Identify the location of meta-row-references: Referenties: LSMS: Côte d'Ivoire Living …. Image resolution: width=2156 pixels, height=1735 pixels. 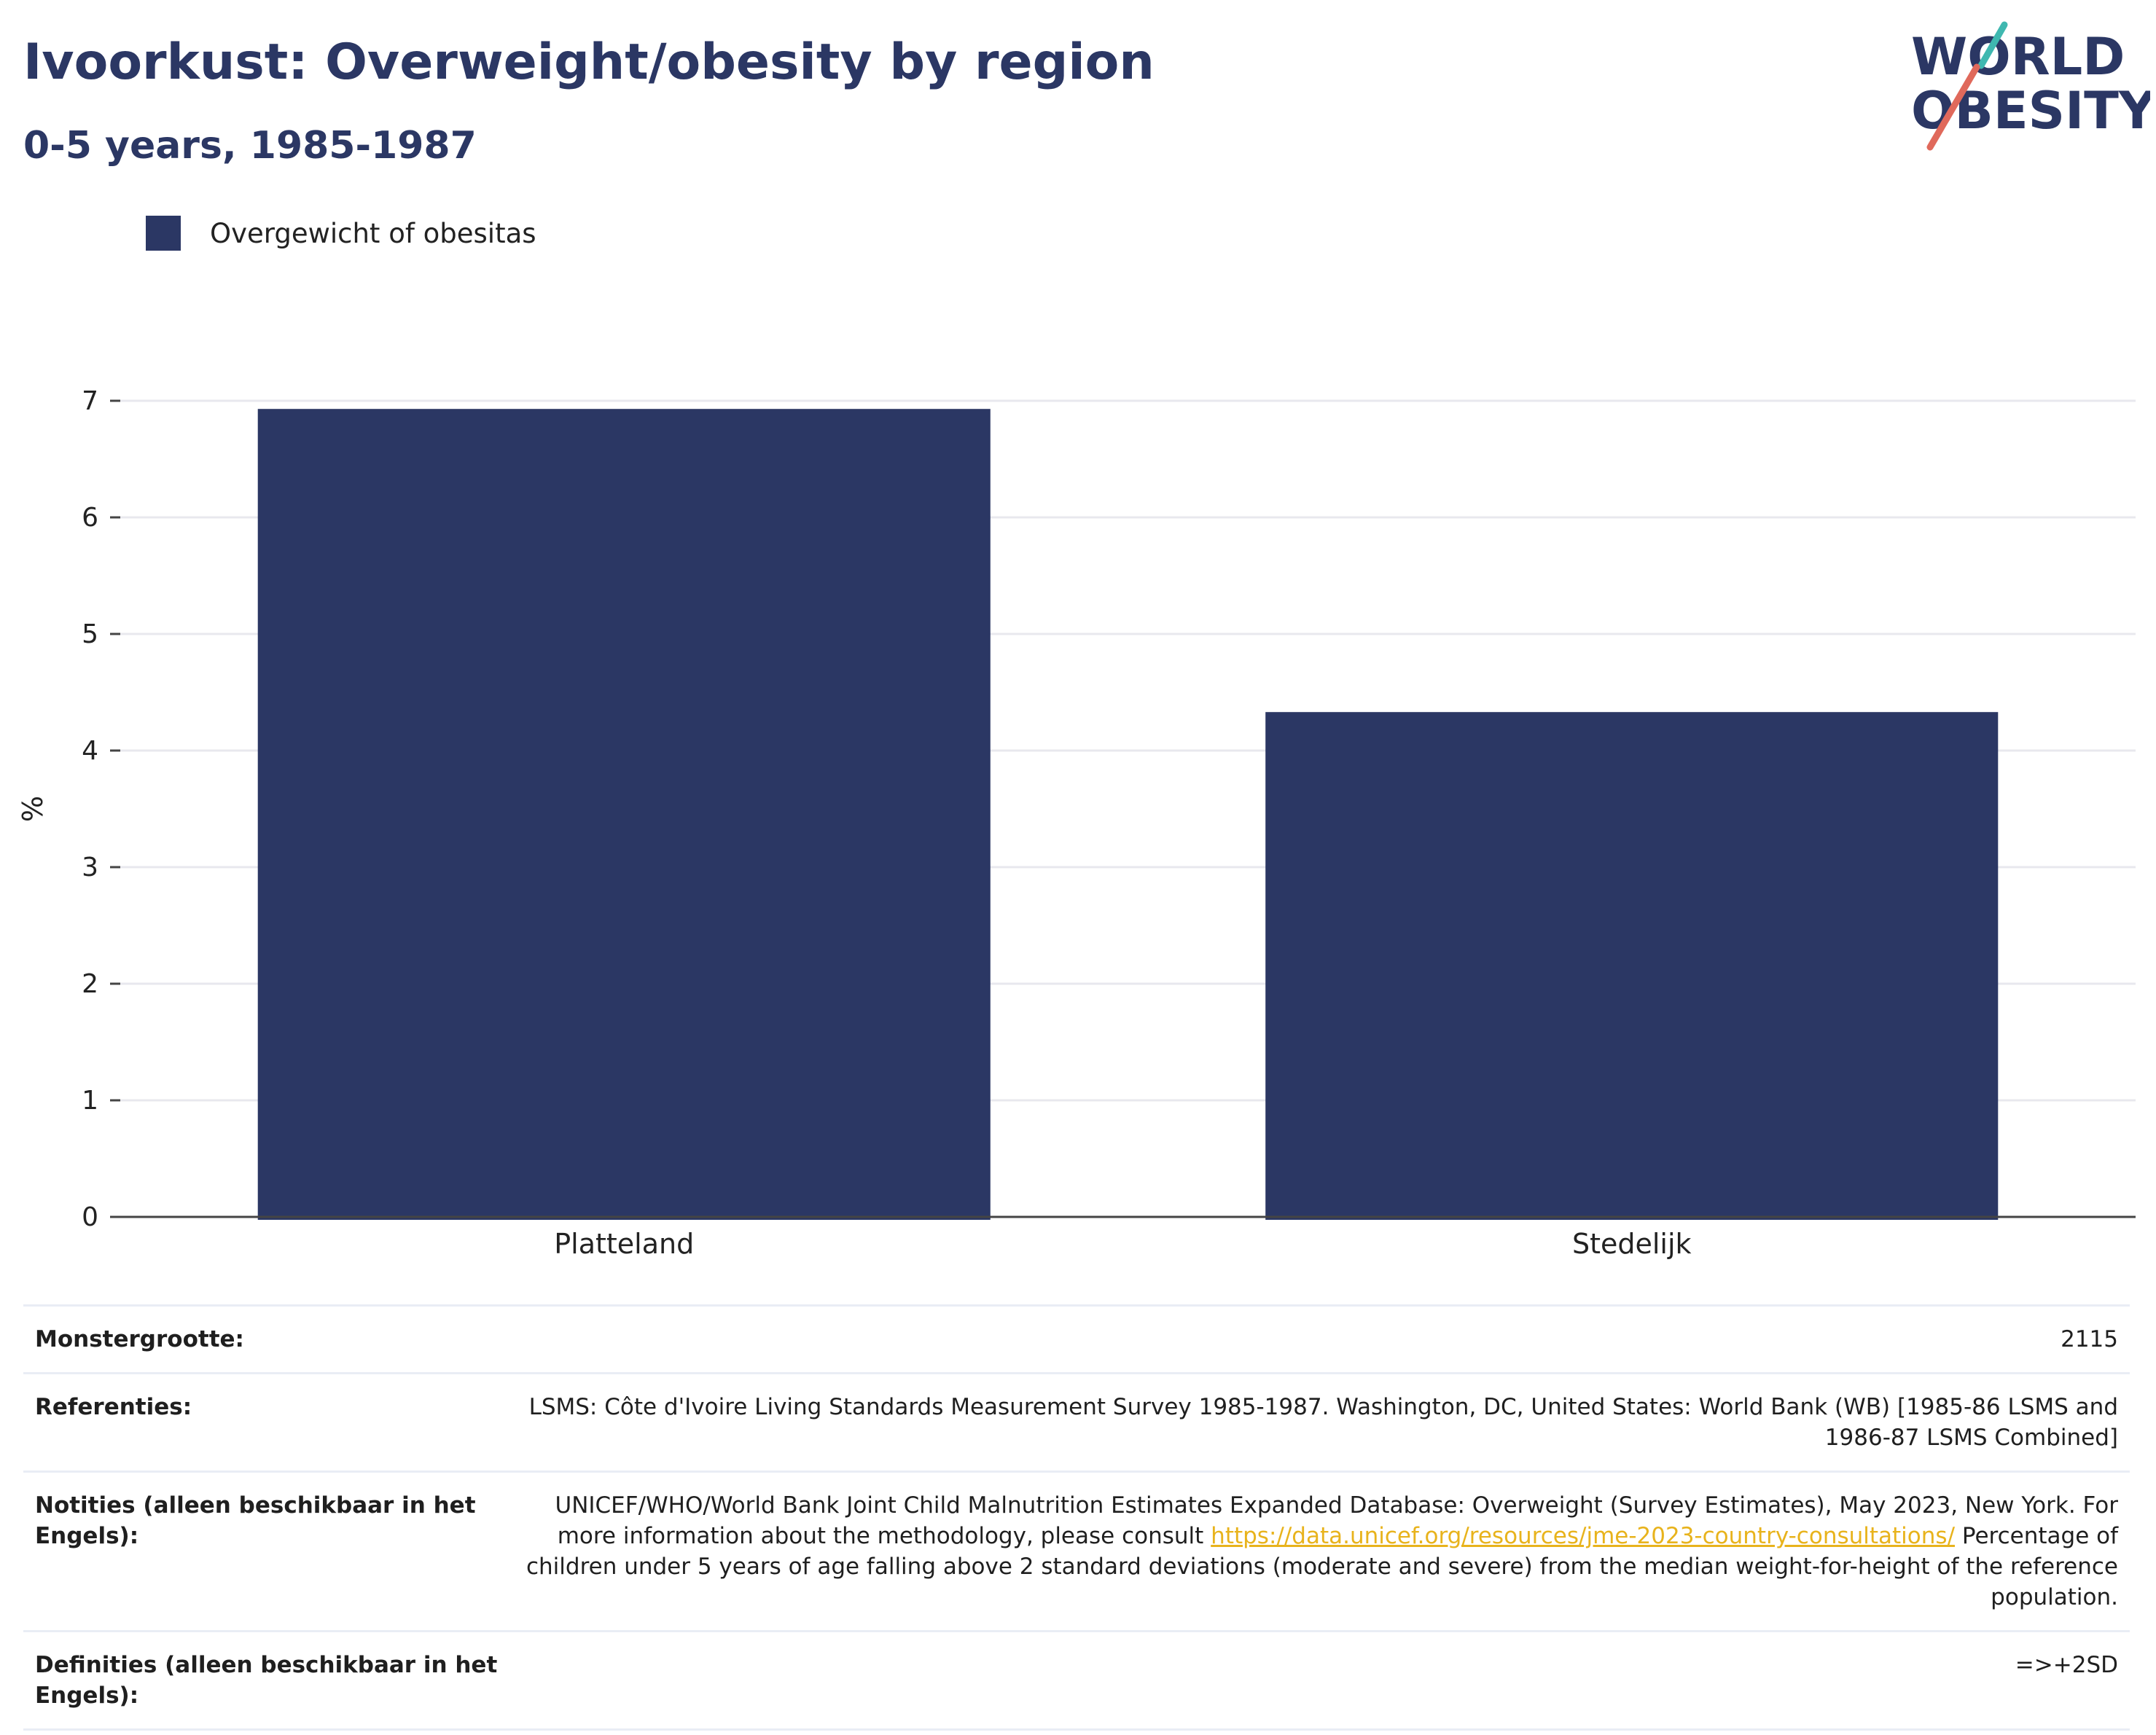
(1077, 1422).